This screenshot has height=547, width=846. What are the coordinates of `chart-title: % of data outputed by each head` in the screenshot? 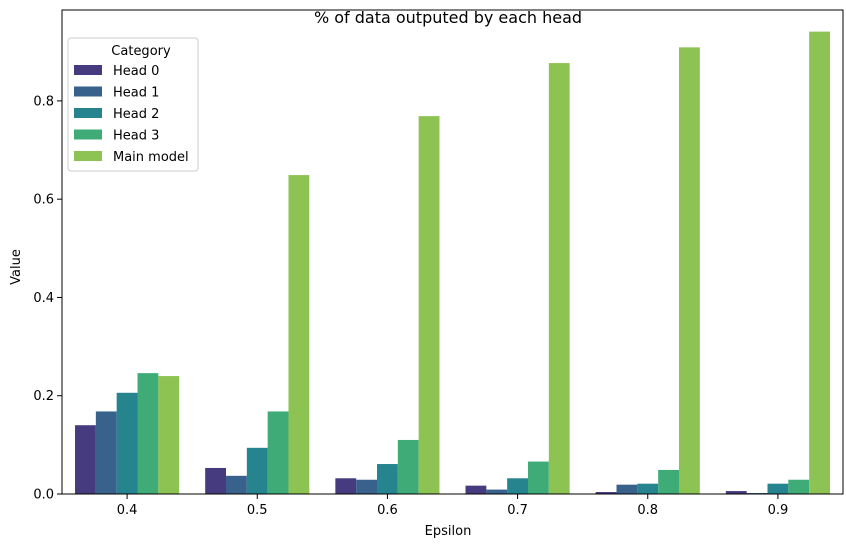 It's located at (448, 17).